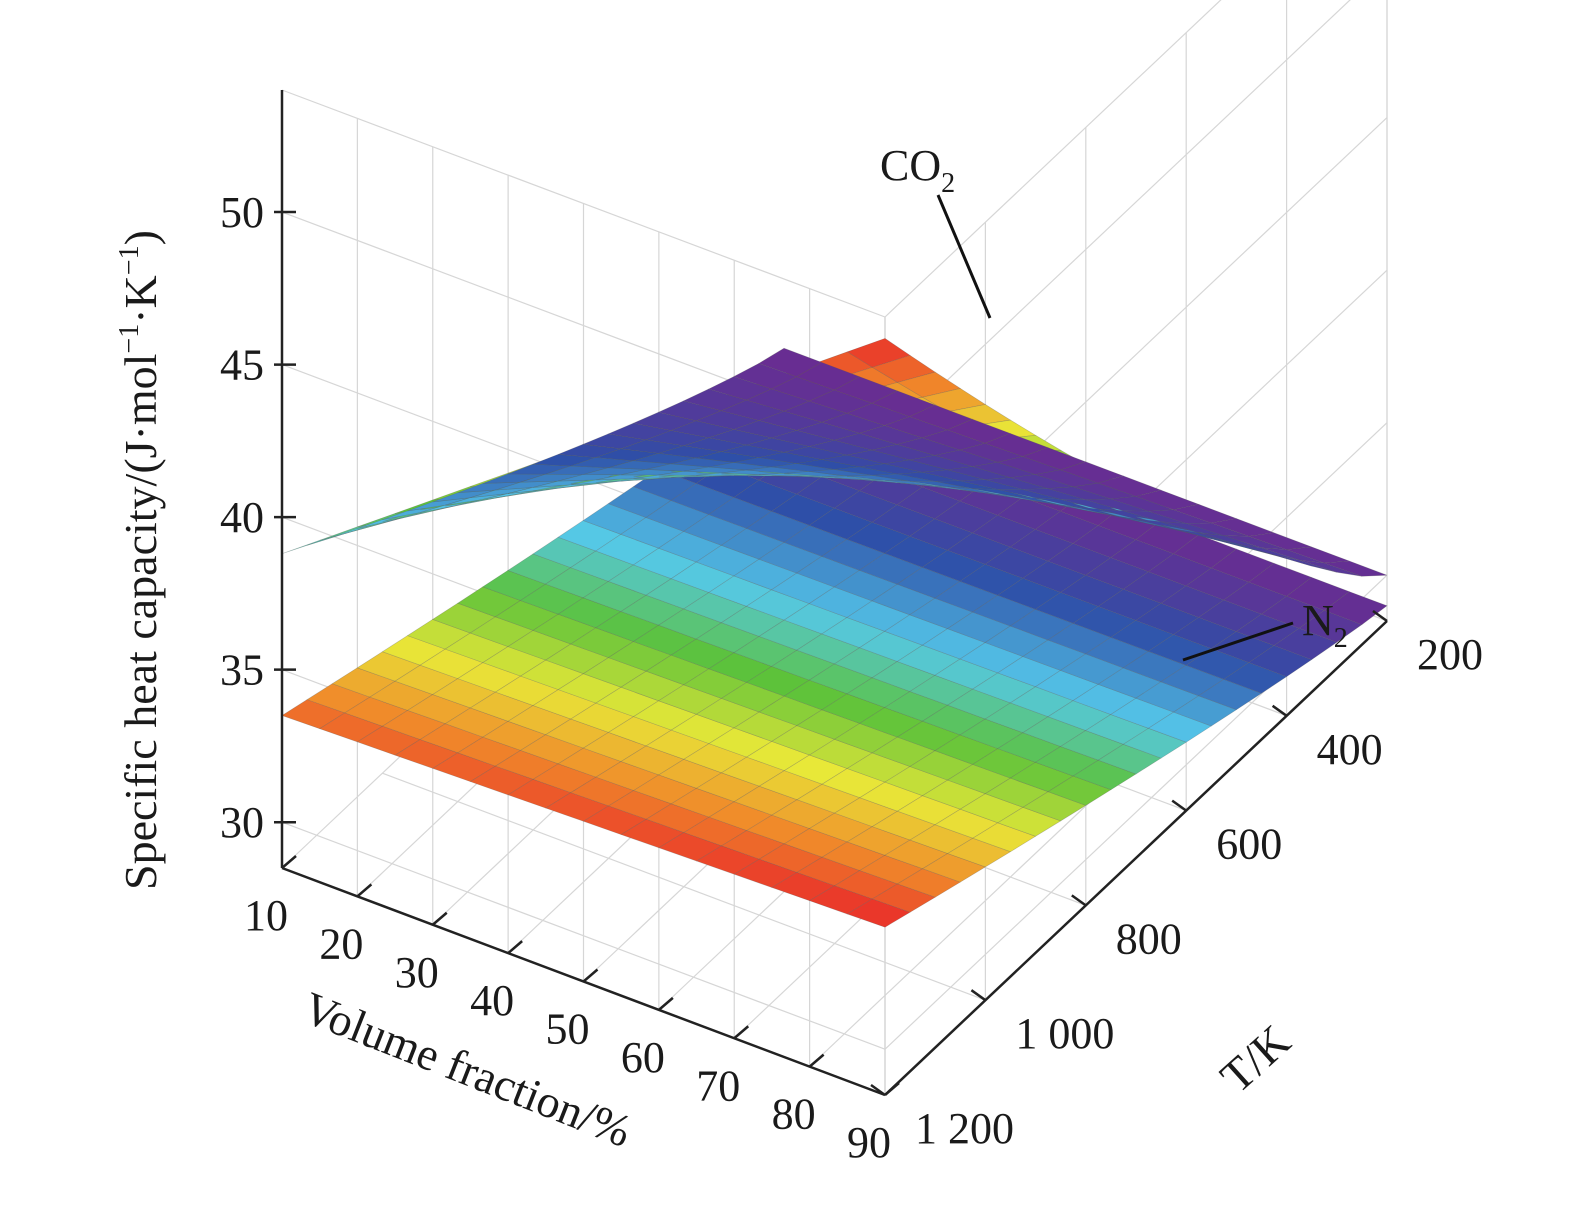  What do you see at coordinates (129, 339) in the screenshot?
I see `z-axis-title-sup1: −1` at bounding box center [129, 339].